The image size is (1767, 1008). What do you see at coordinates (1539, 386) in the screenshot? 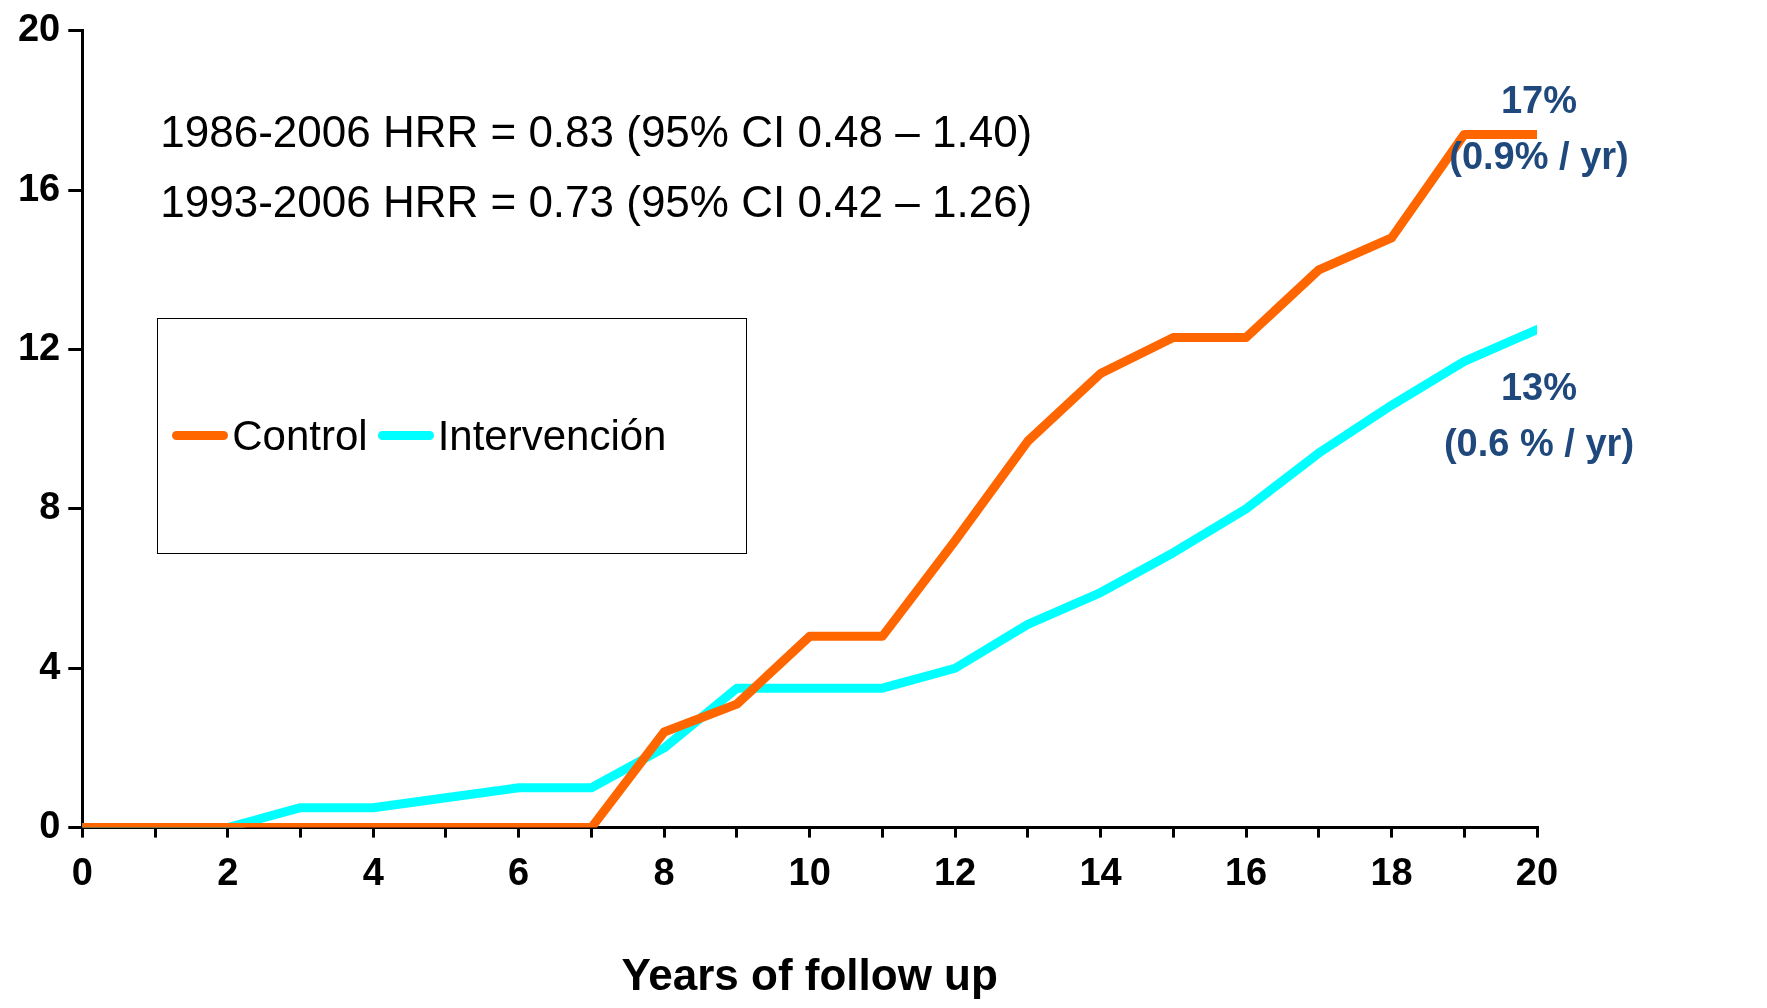
I see `annotation: 13%` at bounding box center [1539, 386].